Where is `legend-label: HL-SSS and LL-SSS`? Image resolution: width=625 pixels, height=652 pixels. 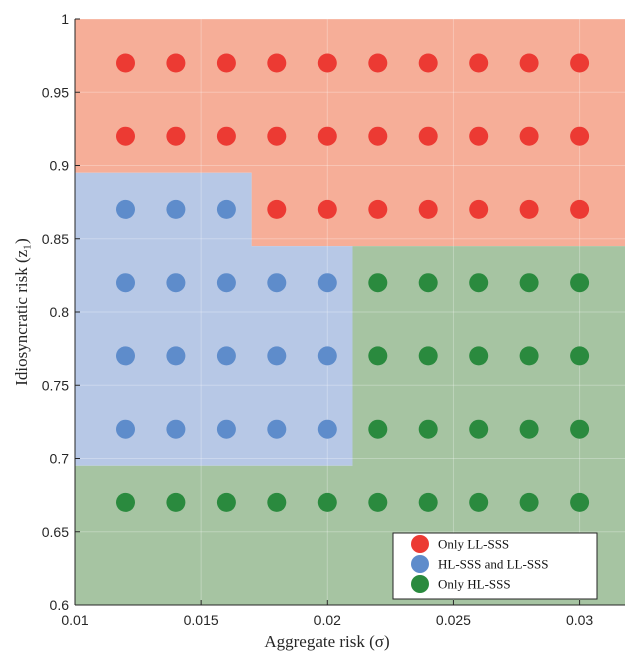 legend-label: HL-SSS and LL-SSS is located at coordinates (493, 564).